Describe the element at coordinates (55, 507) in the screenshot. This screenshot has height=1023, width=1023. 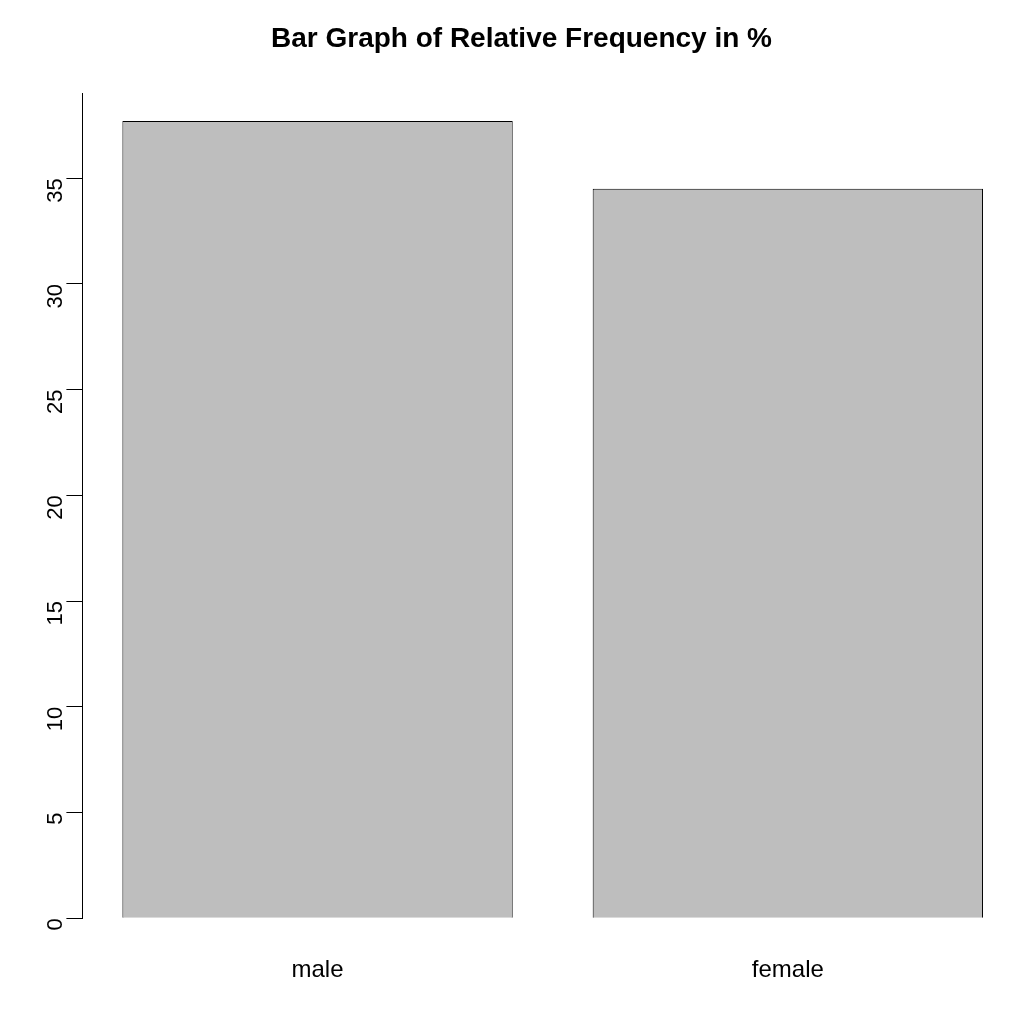
I see `y-tick-label: 20` at that location.